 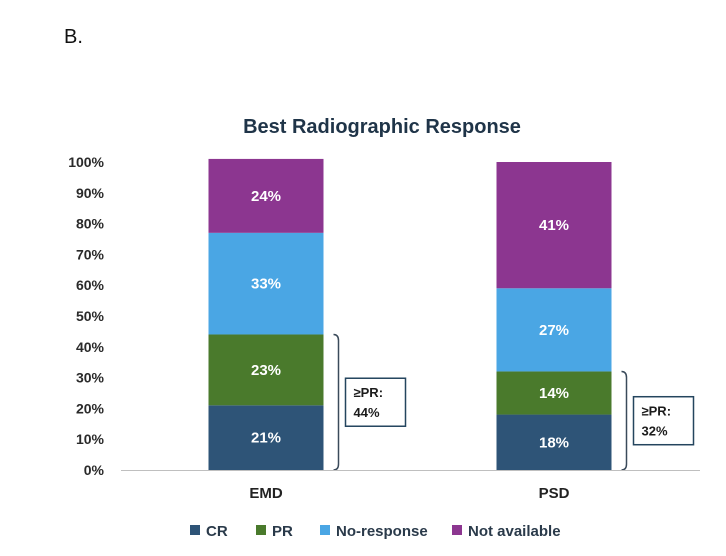 I want to click on annotation-line2: 32%, so click(x=655, y=431).